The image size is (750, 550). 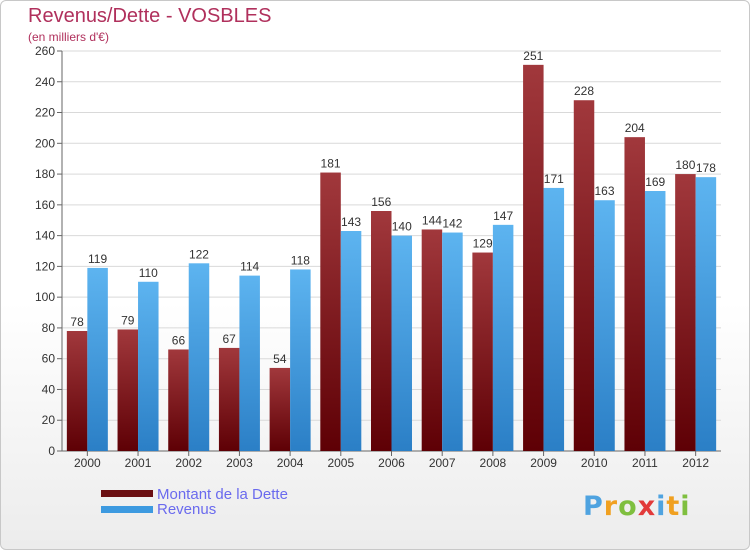 What do you see at coordinates (351, 222) in the screenshot?
I see `data-label: 143` at bounding box center [351, 222].